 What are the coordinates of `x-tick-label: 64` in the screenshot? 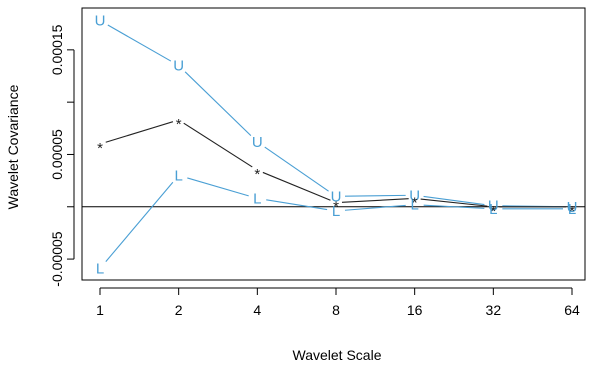 It's located at (572, 310).